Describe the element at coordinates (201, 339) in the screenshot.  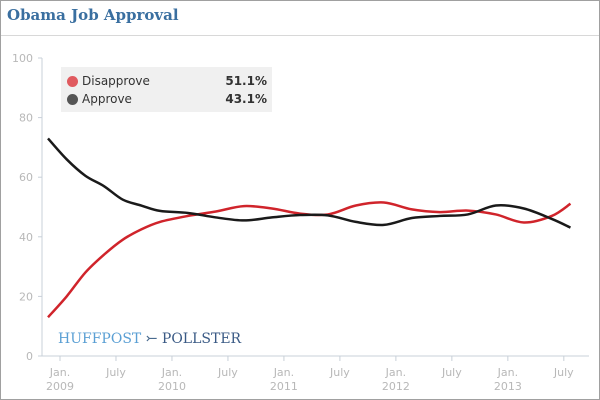
I see `logo-pollster: POLLSTER` at that location.